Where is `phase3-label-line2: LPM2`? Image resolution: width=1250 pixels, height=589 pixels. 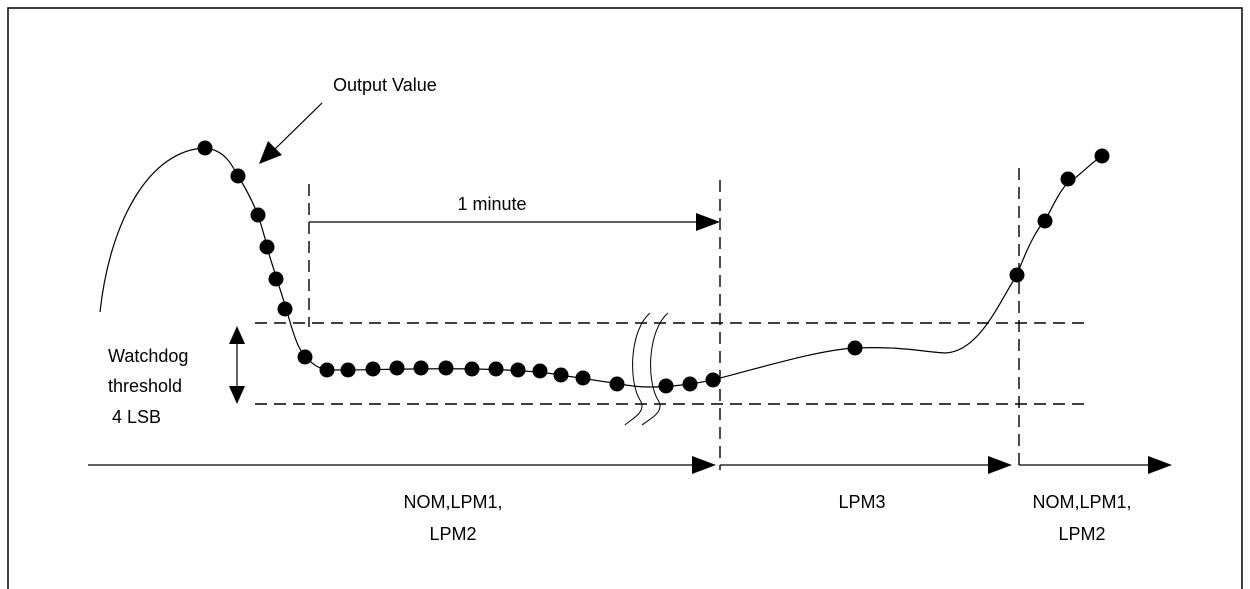 phase3-label-line2: LPM2 is located at coordinates (1081, 534).